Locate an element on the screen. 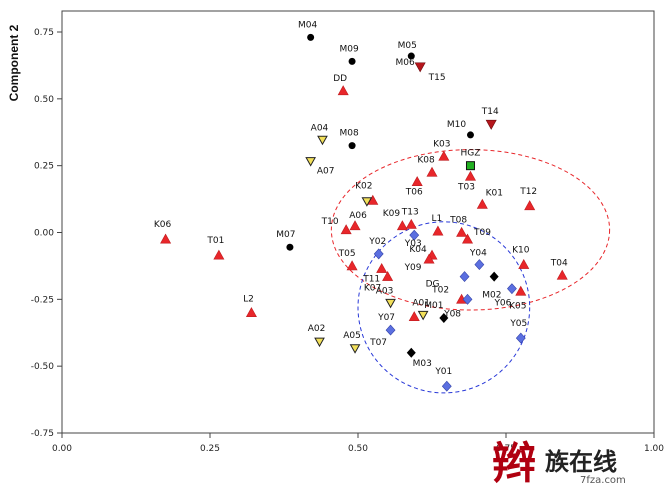 Image resolution: width=670 pixels, height=489 pixels. point-label-a05: A05 is located at coordinates (352, 336).